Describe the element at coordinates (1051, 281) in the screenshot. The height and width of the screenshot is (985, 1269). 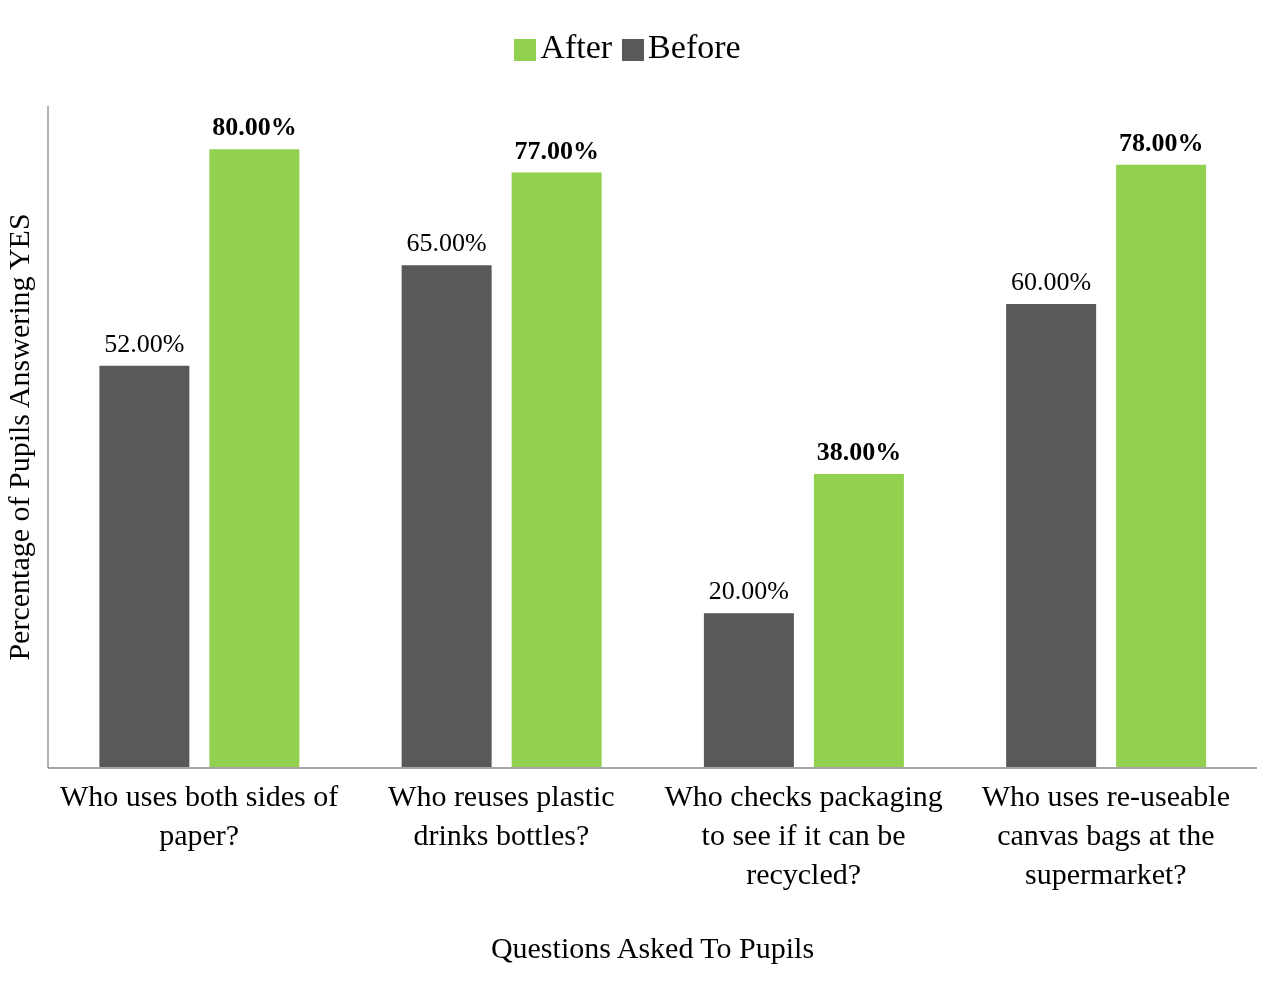
I see `data-label: 60.00%` at that location.